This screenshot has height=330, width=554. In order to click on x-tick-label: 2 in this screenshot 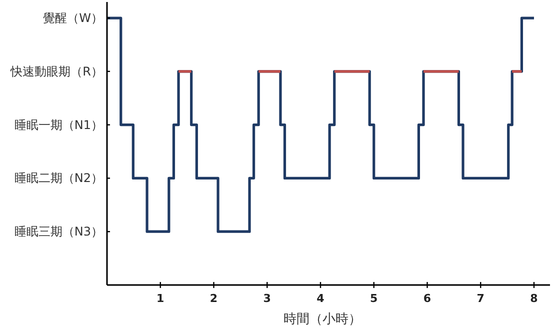, I will do `click(214, 298)`.